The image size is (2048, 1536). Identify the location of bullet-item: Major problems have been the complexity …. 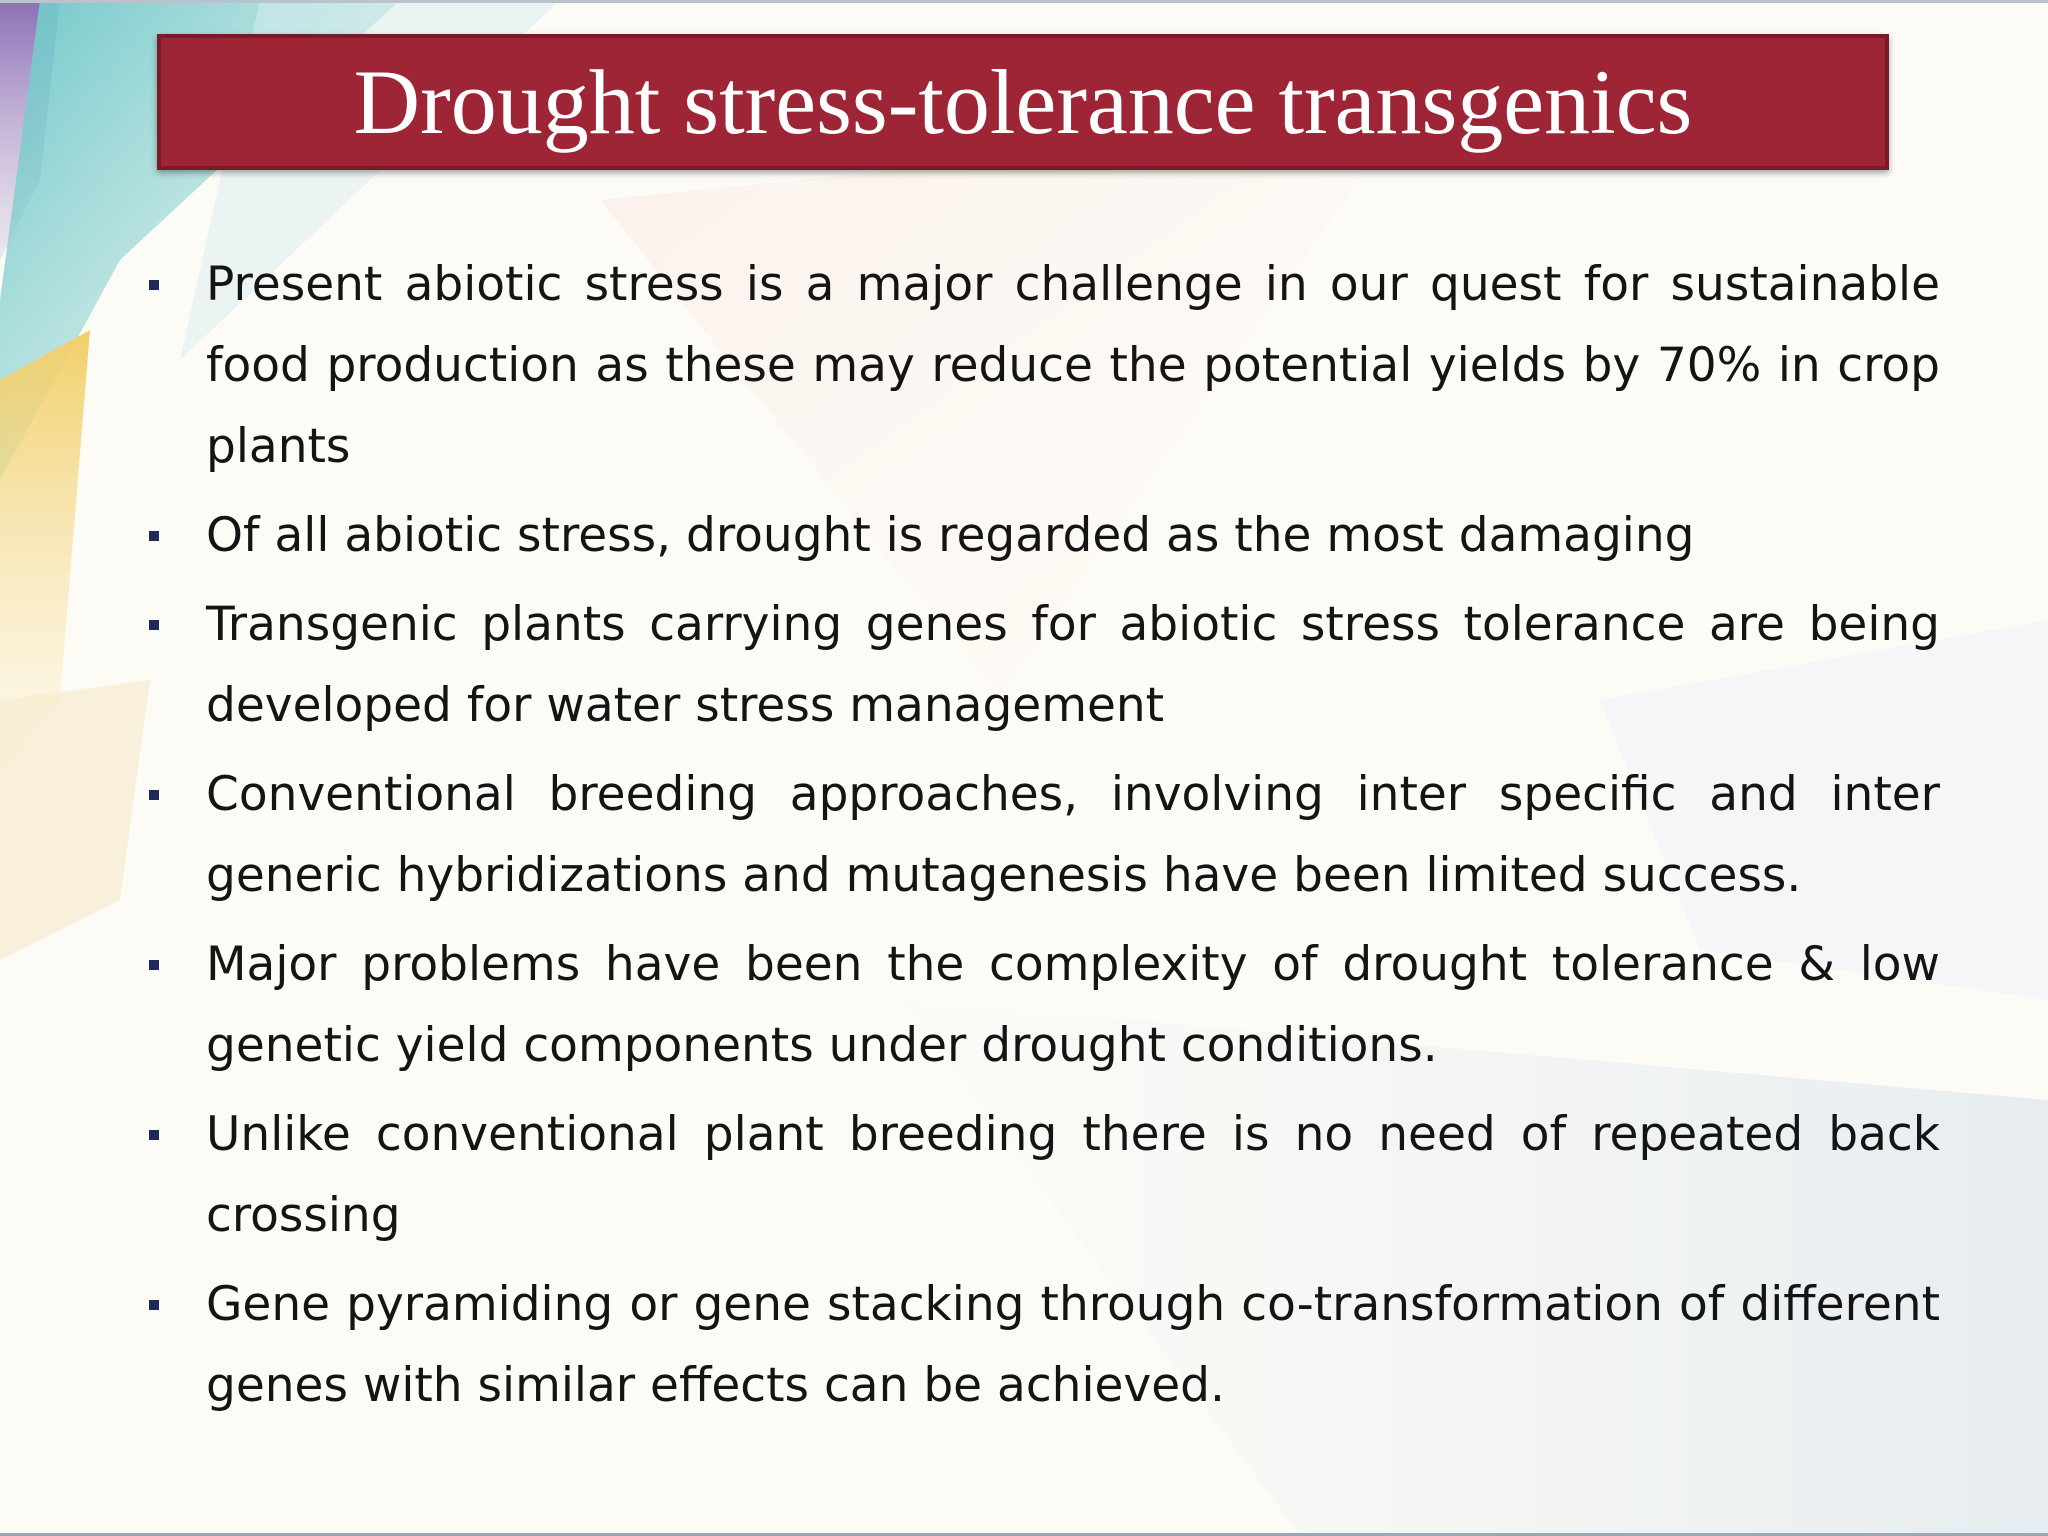
(1042, 1005).